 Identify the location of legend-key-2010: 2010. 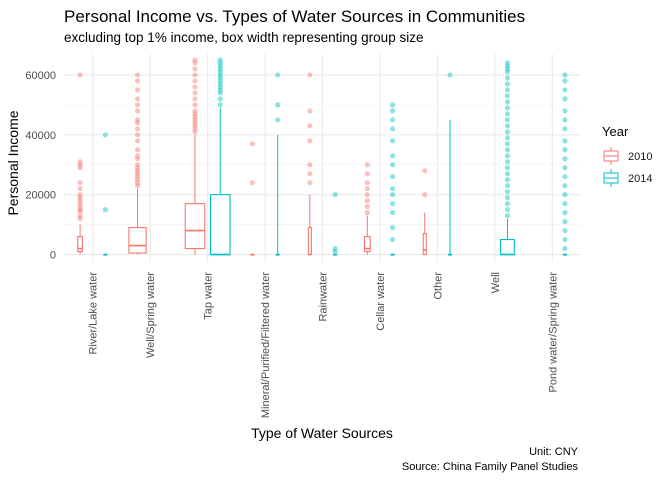
(627, 156).